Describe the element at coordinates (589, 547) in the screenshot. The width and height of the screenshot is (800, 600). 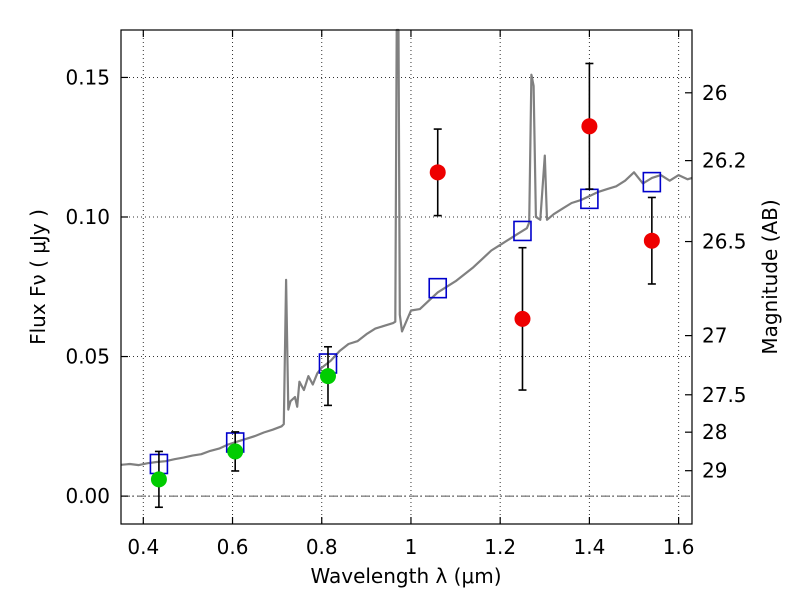
I see `x-tick-label: 1.4` at that location.